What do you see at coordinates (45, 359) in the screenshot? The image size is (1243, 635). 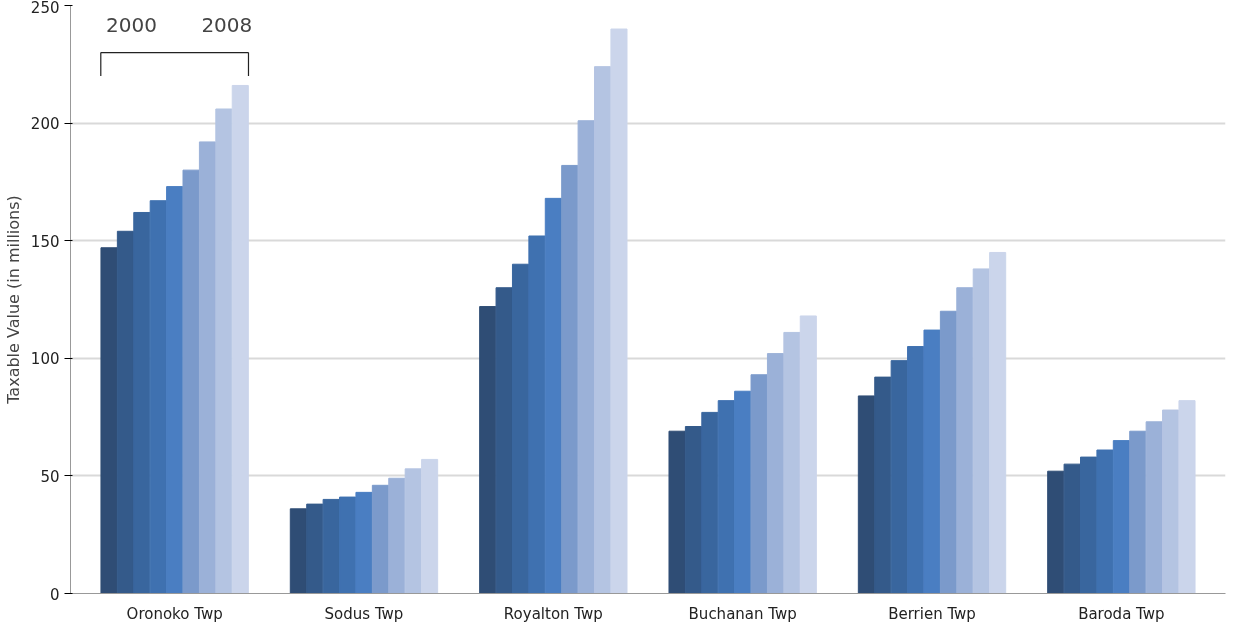 I see `y-tick-label: 100` at bounding box center [45, 359].